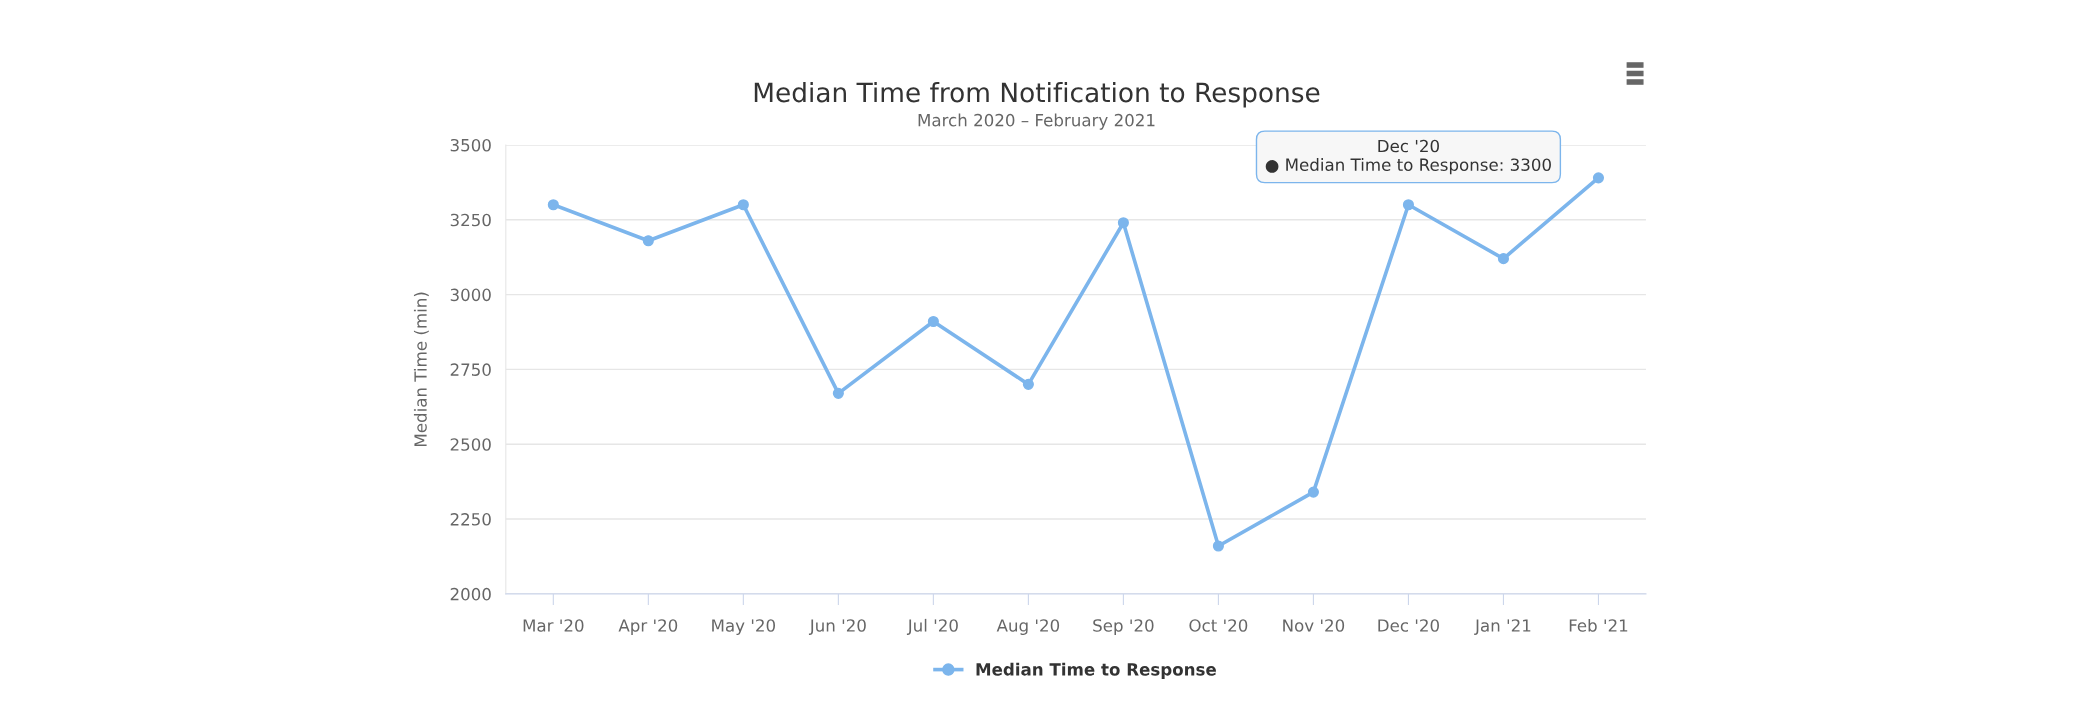  Describe the element at coordinates (470, 145) in the screenshot. I see `y-tick-label: 3500` at that location.